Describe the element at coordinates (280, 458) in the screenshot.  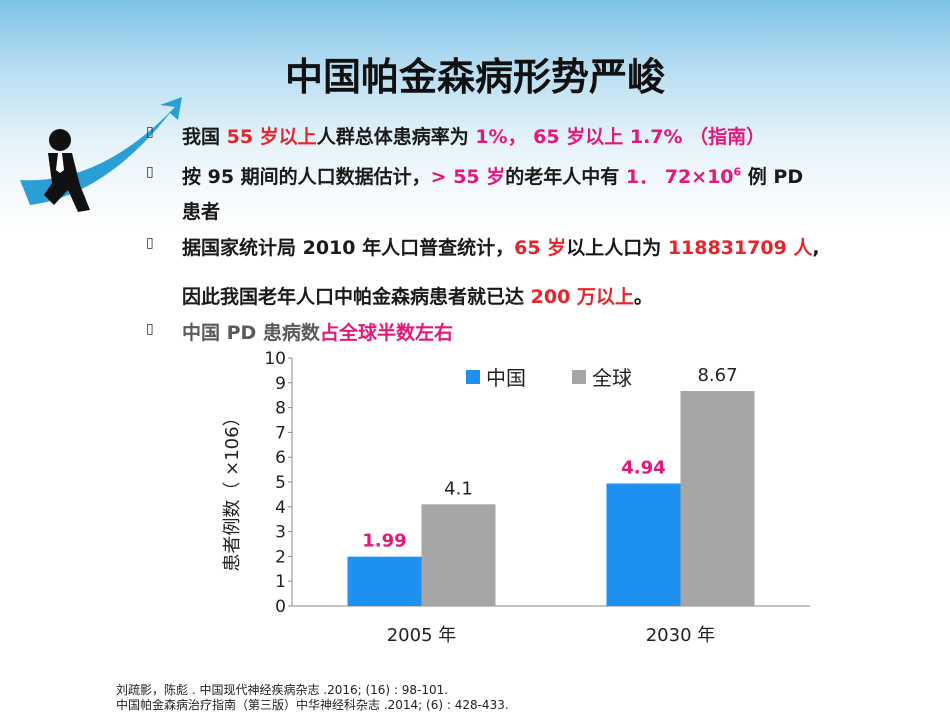
I see `y-tick-label: 6` at that location.